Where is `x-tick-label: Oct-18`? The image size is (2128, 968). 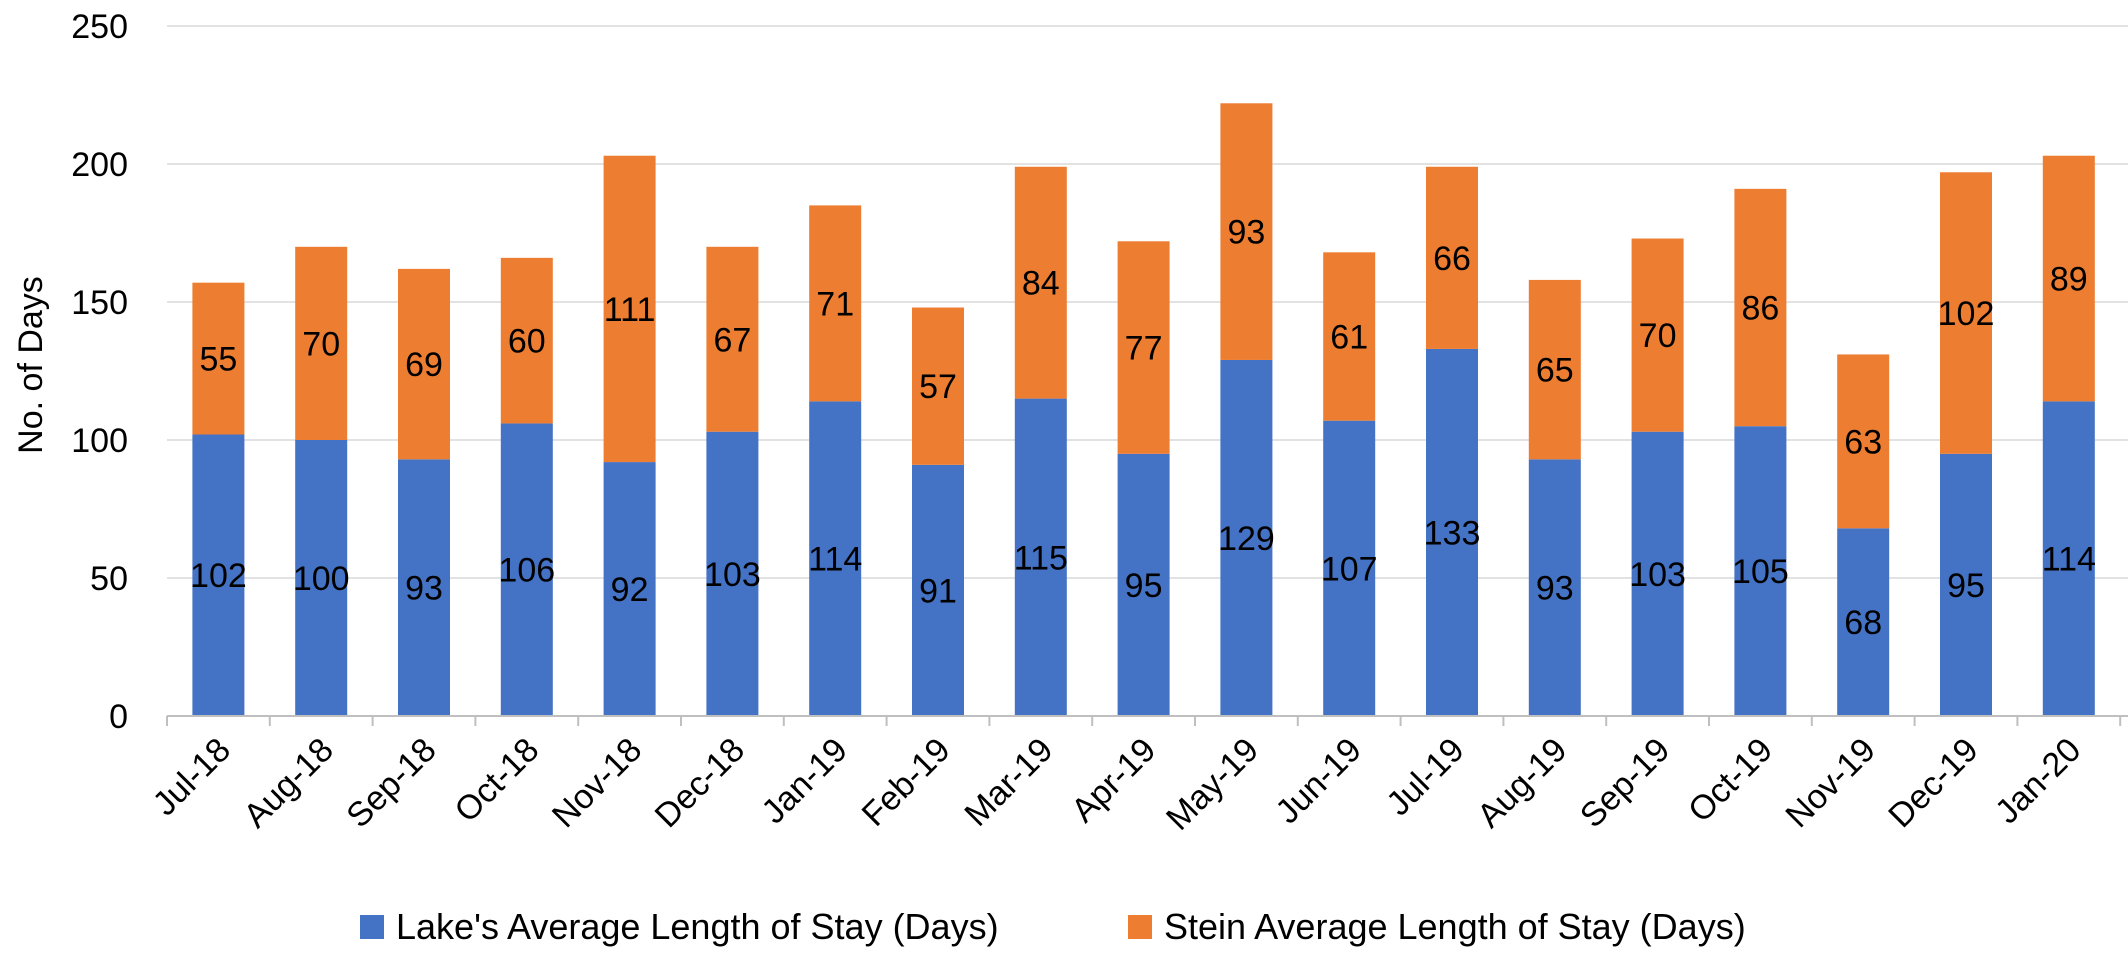 x-tick-label: Oct-18 is located at coordinates (496, 780).